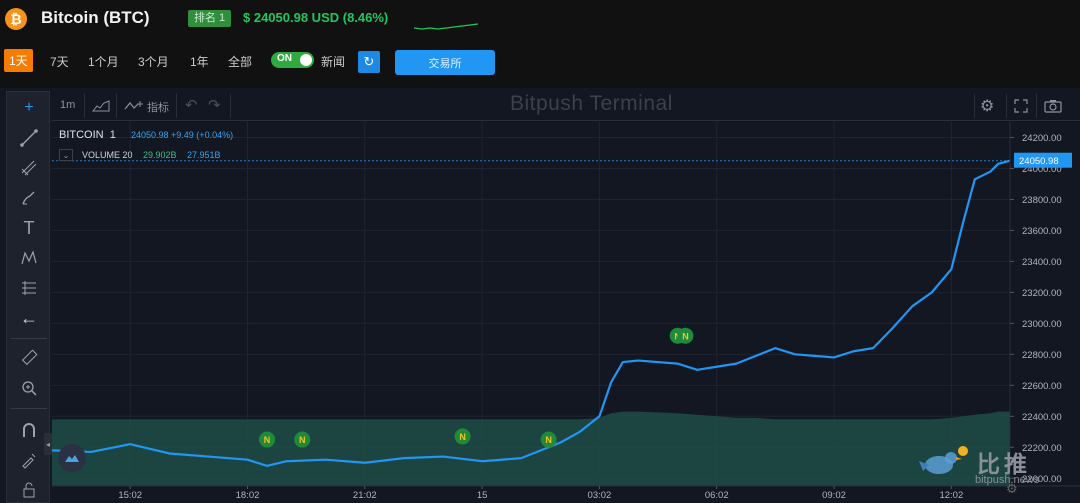 Image resolution: width=1080 pixels, height=503 pixels. I want to click on x-tick-label: 12:02, so click(951, 495).